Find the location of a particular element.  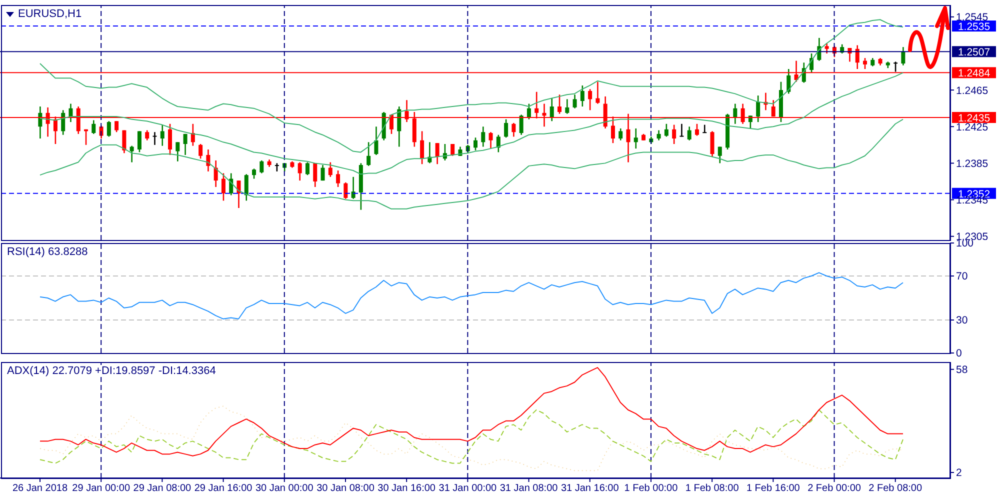

y-tick-label: 1.2545 is located at coordinates (972, 18).